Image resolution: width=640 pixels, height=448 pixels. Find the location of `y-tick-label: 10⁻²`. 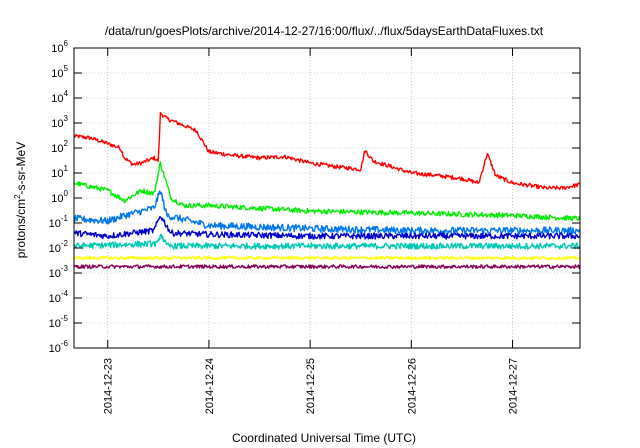

y-tick-label: 10⁻² is located at coordinates (59, 247).